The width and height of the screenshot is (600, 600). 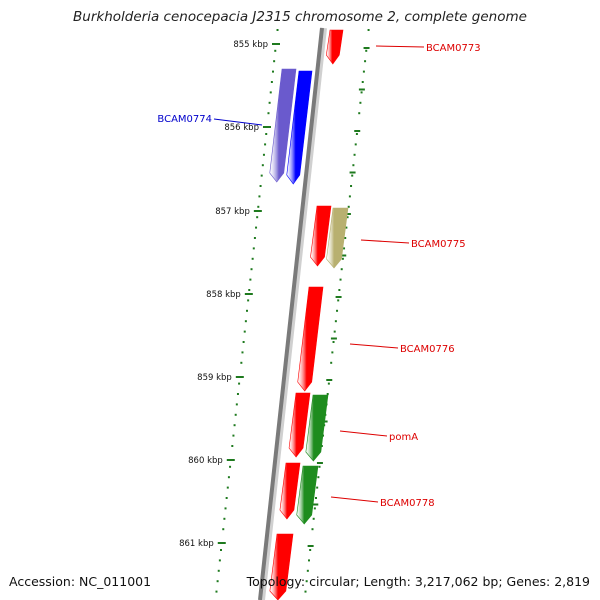 I want to click on backbone-line, so click(x=291, y=313).